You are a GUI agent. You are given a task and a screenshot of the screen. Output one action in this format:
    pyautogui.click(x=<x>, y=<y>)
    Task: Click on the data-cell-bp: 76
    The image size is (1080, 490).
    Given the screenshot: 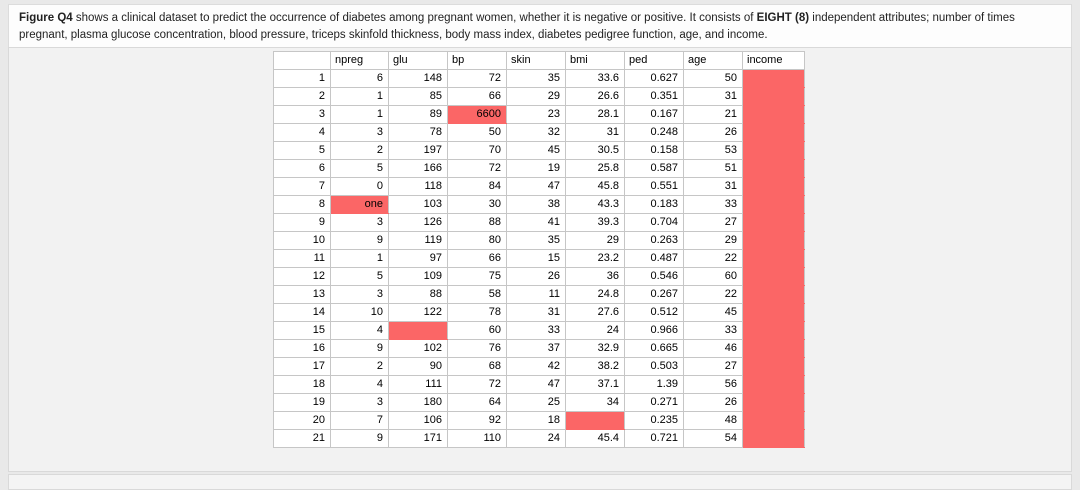 What is the action you would take?
    pyautogui.click(x=477, y=348)
    